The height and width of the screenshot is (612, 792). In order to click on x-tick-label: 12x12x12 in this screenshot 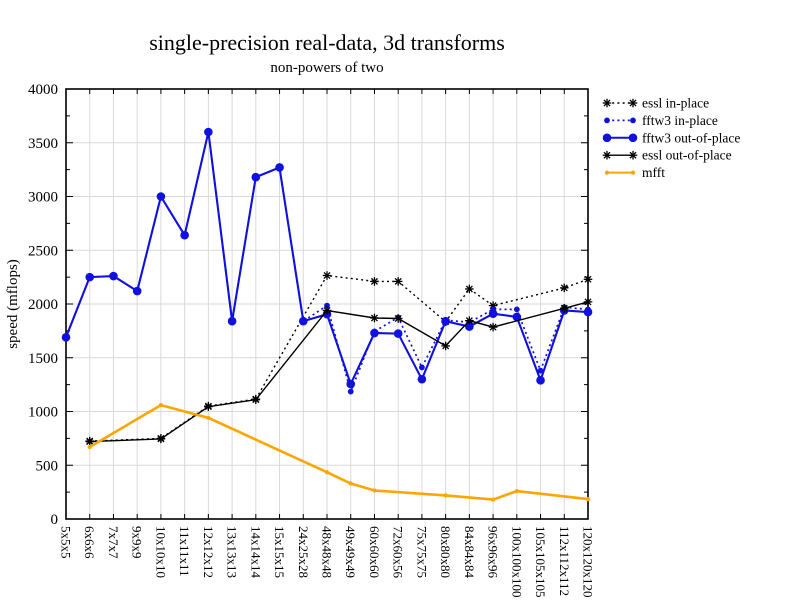, I will do `click(208, 552)`.